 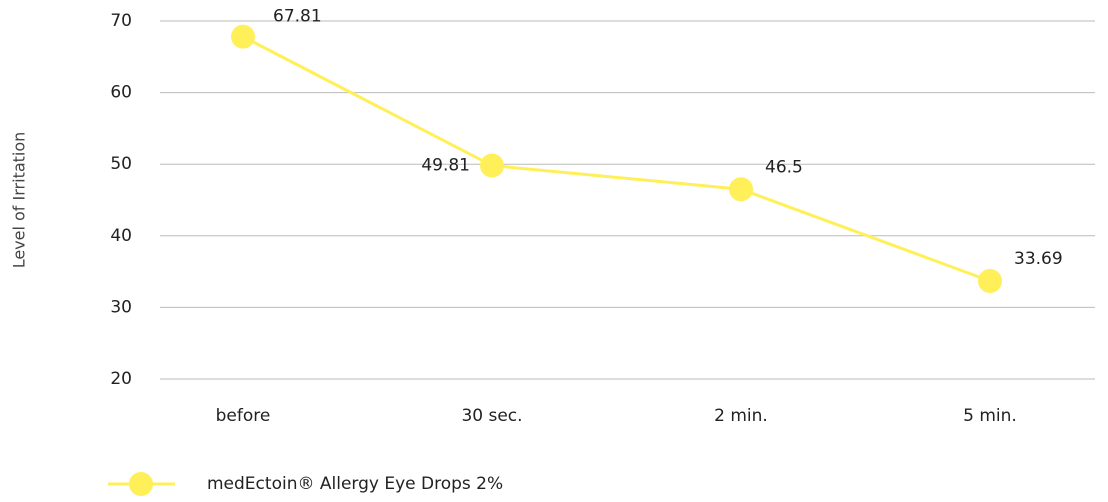 I want to click on data-label: 46.5, so click(x=784, y=167).